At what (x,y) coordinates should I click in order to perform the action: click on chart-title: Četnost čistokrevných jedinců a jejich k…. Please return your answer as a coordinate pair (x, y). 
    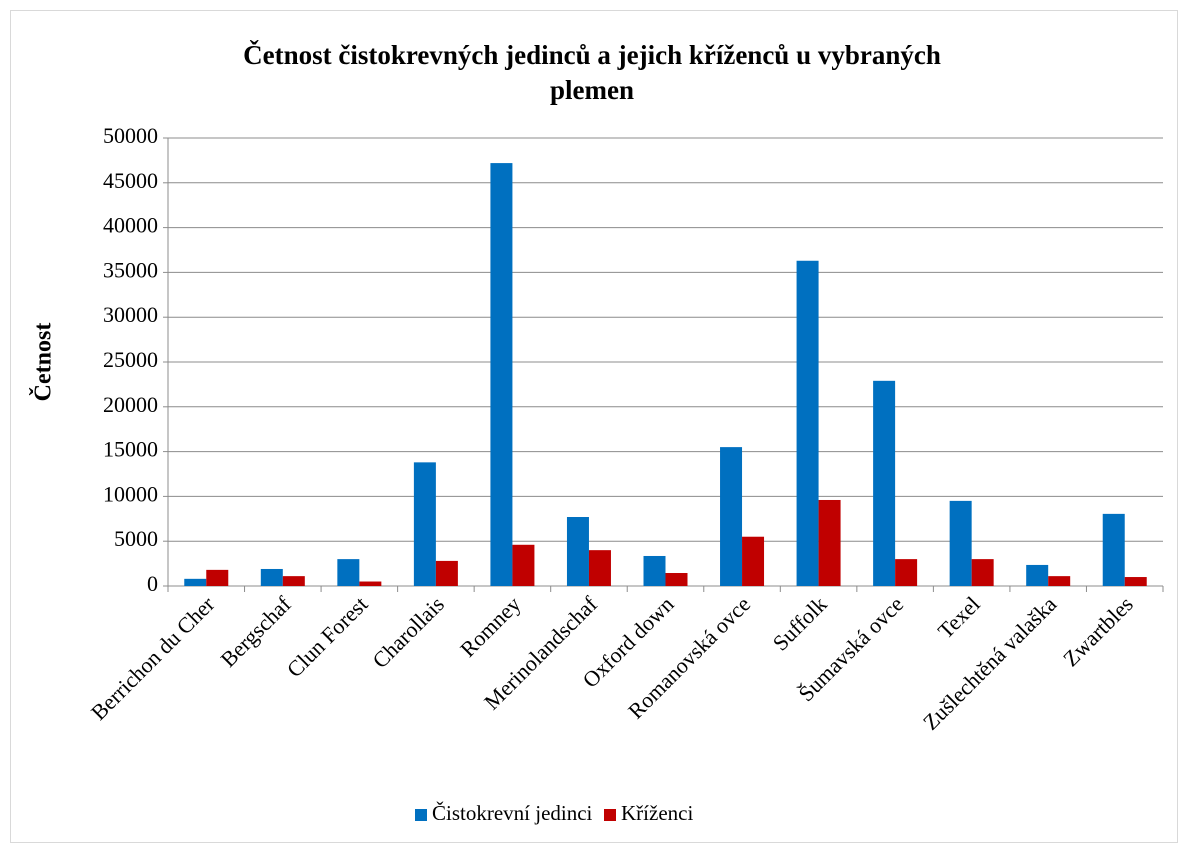
    Looking at the image, I should click on (592, 72).